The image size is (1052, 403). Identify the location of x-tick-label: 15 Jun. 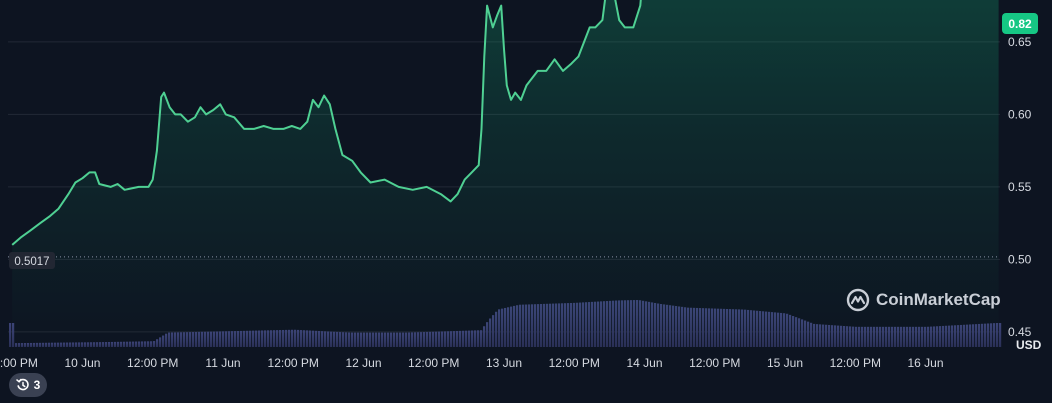
(785, 363).